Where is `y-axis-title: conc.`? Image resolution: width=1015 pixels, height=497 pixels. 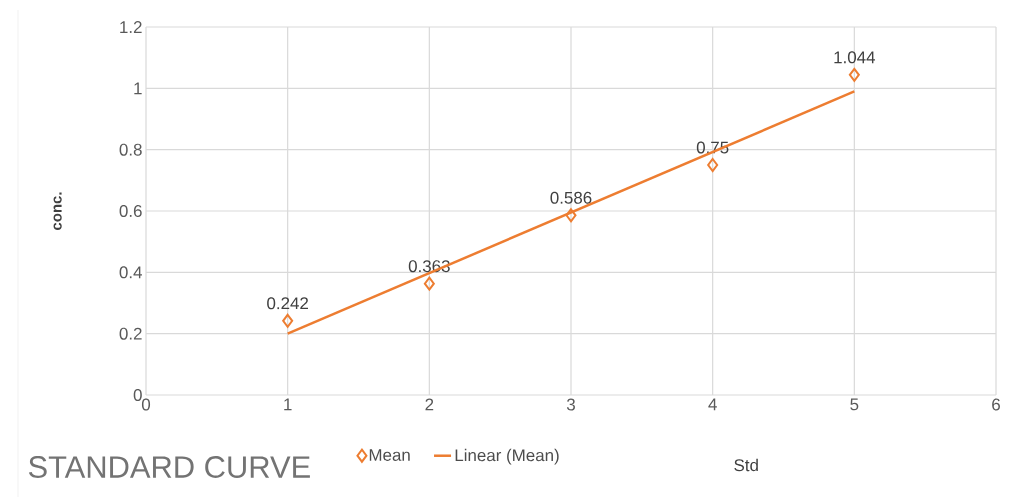 y-axis-title: conc. is located at coordinates (57, 211).